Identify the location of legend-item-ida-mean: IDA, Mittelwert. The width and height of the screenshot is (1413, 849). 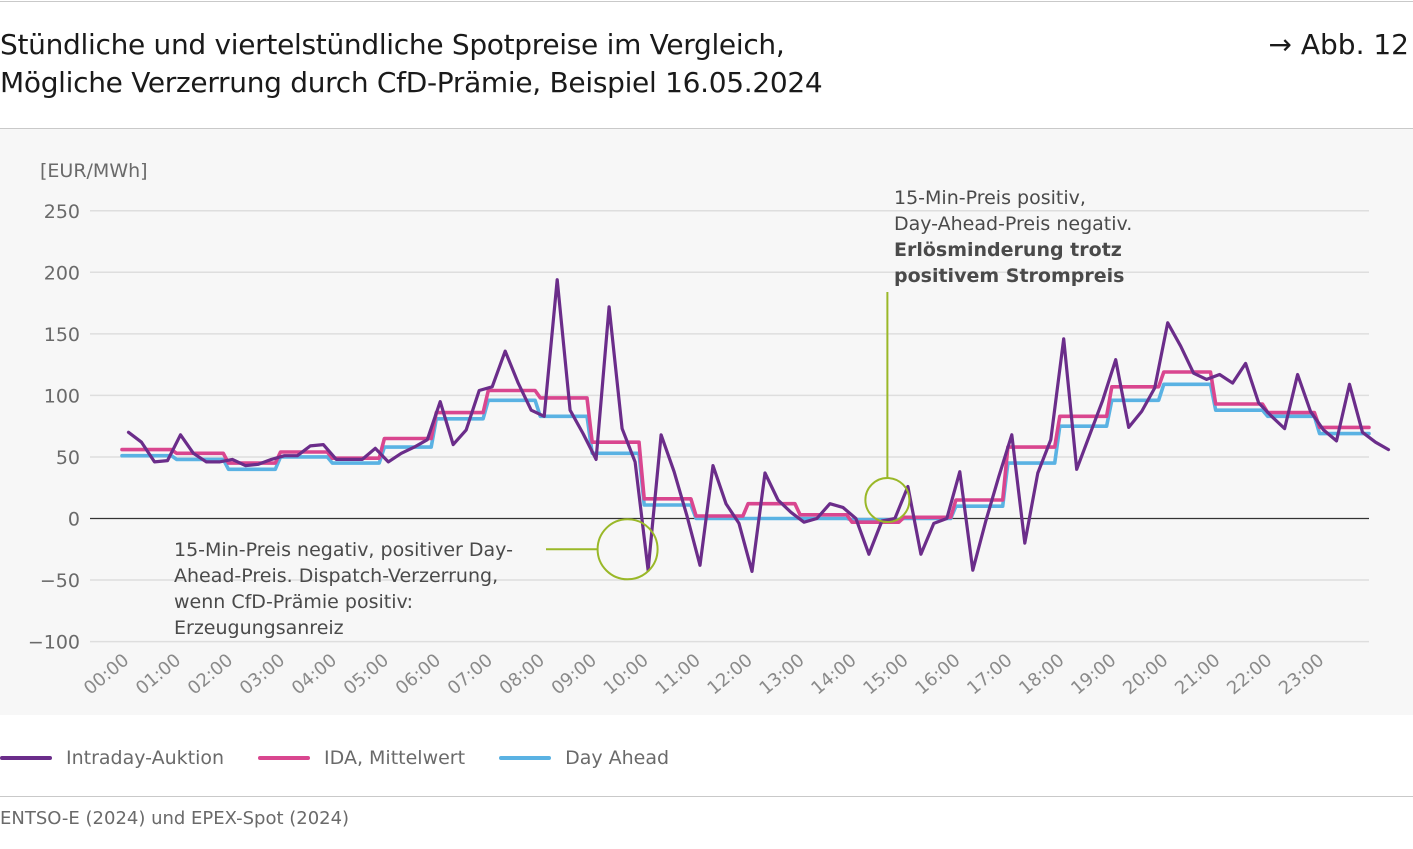
(361, 758).